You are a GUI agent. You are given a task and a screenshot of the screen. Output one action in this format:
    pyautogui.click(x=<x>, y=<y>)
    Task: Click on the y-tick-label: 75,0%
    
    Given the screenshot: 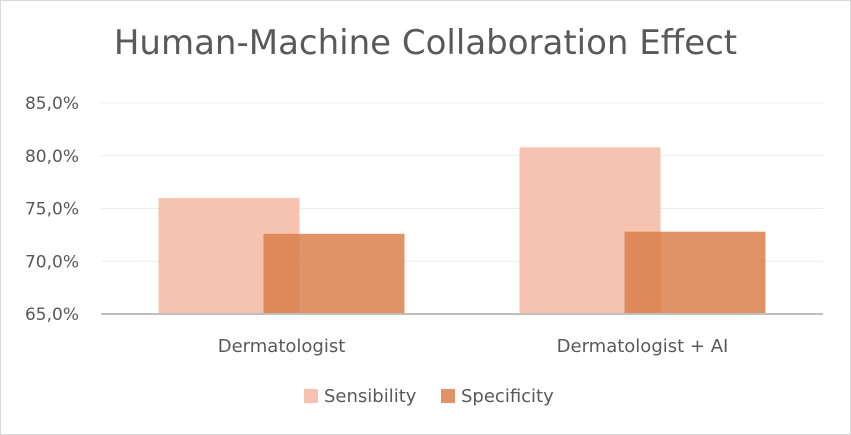 What is the action you would take?
    pyautogui.click(x=52, y=210)
    